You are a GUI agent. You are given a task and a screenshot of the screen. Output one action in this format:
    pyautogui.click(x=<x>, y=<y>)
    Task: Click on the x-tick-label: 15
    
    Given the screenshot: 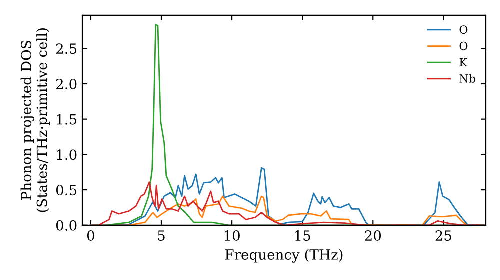 What is the action you would take?
    pyautogui.click(x=302, y=236)
    